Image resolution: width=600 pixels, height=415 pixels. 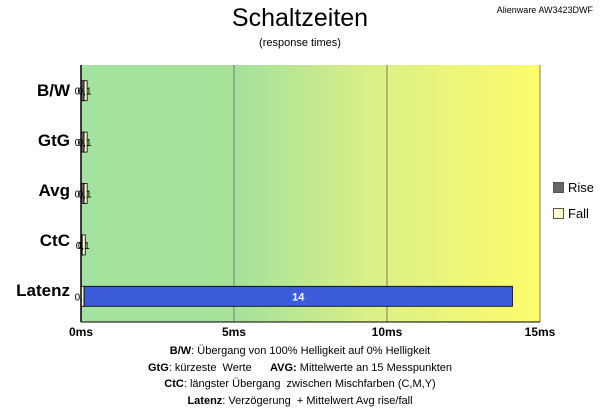 I want to click on legend-item-fall: Fall, so click(x=571, y=213).